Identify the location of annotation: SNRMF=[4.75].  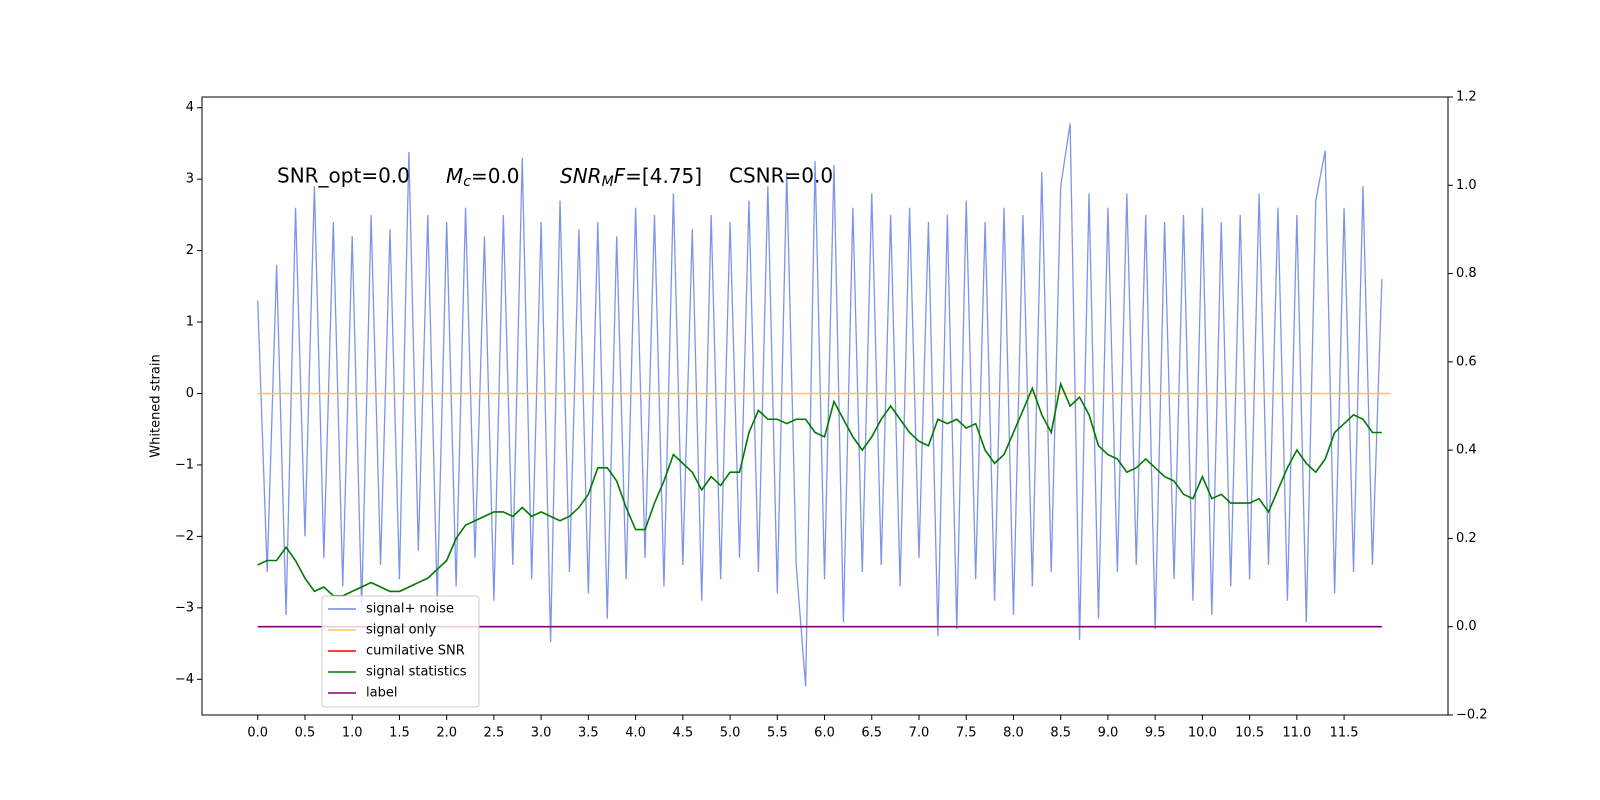
(631, 177).